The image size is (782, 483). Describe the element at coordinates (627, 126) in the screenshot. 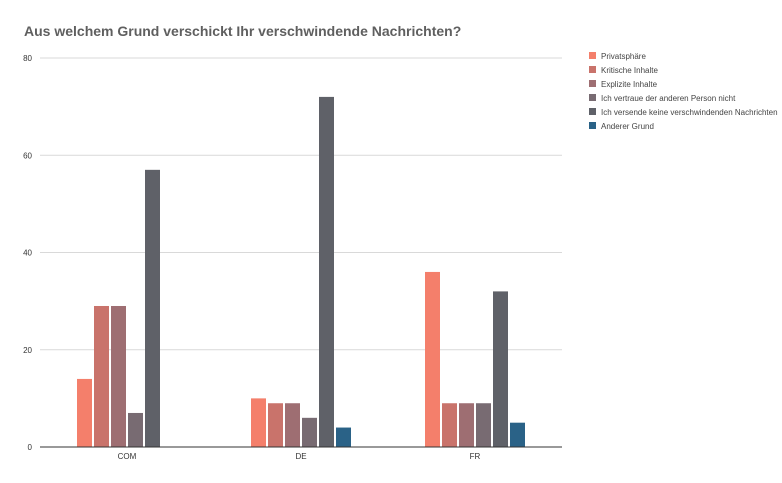

I see `legend-label: Anderer Grund` at that location.